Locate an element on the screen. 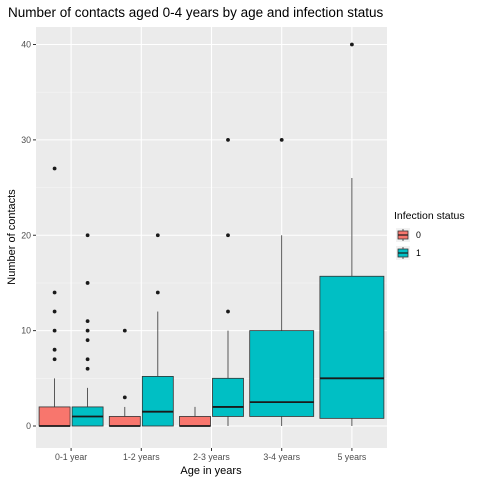 This screenshot has width=480, height=480. y-tick-label: 40 is located at coordinates (26, 45).